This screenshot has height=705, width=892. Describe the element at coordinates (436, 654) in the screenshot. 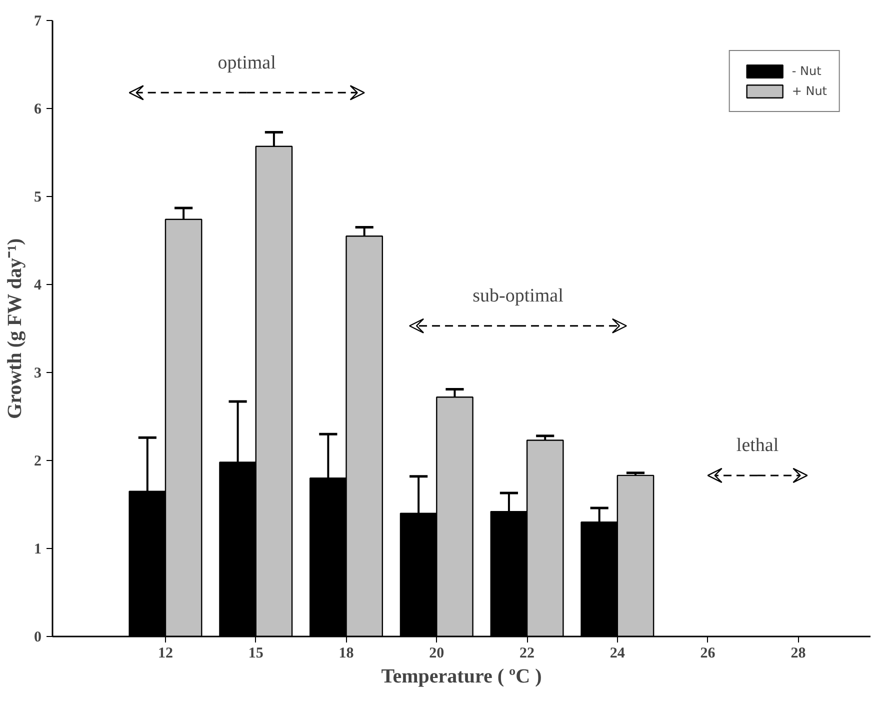

I see `x-tick-label: 20` at that location.